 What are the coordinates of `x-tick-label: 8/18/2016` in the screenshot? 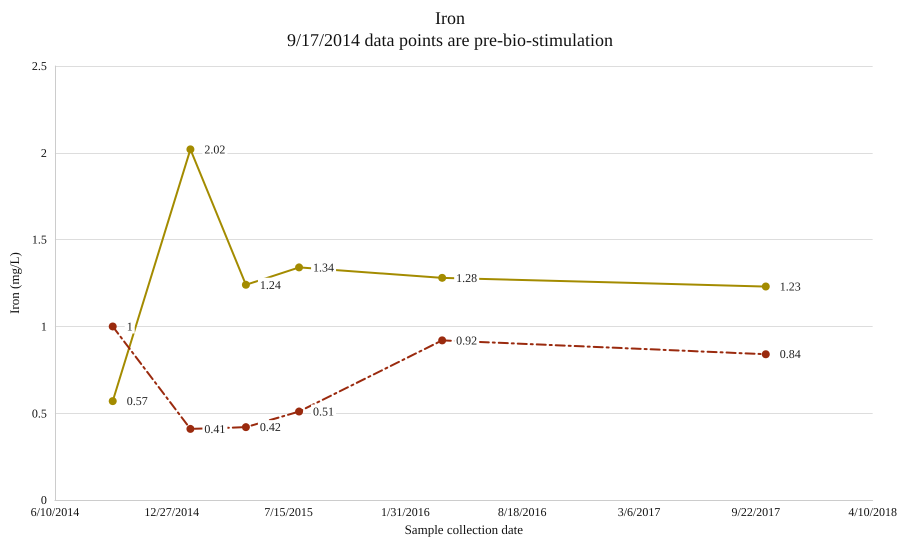 It's located at (522, 512).